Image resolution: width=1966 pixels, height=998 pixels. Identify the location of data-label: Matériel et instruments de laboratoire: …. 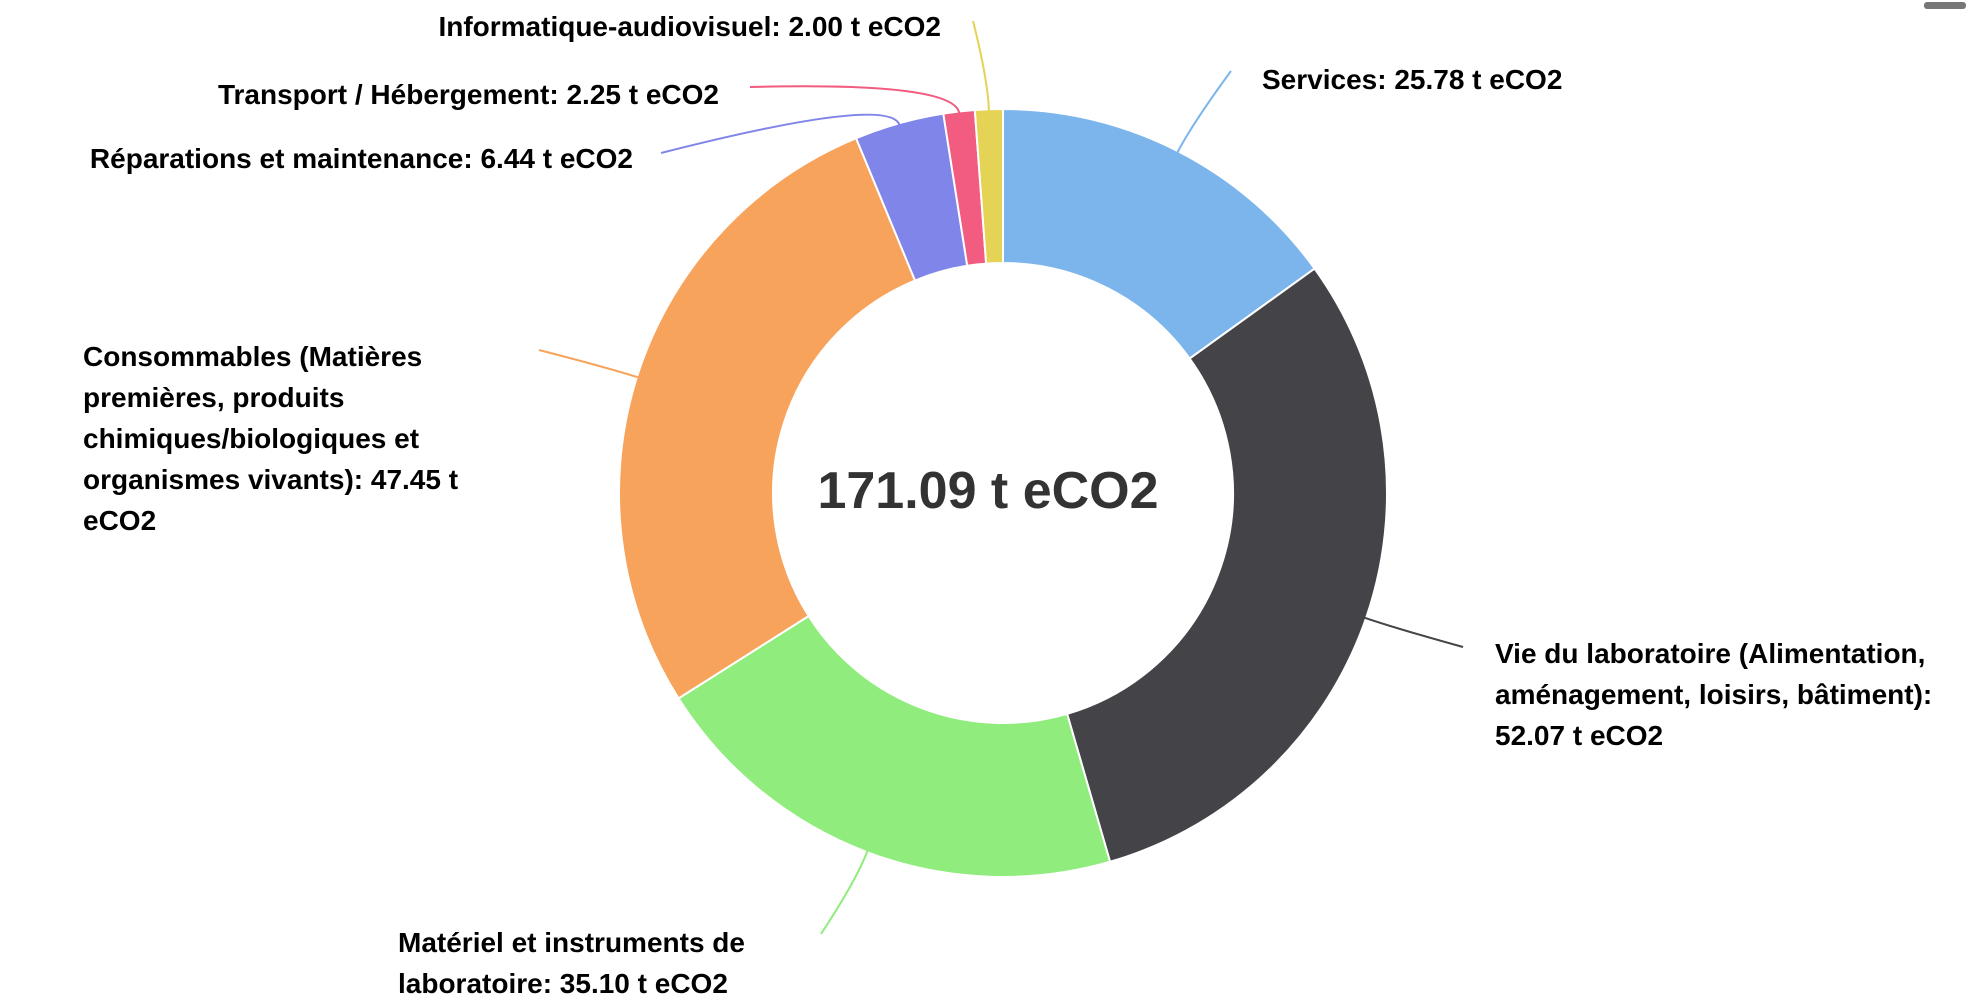
(571, 962).